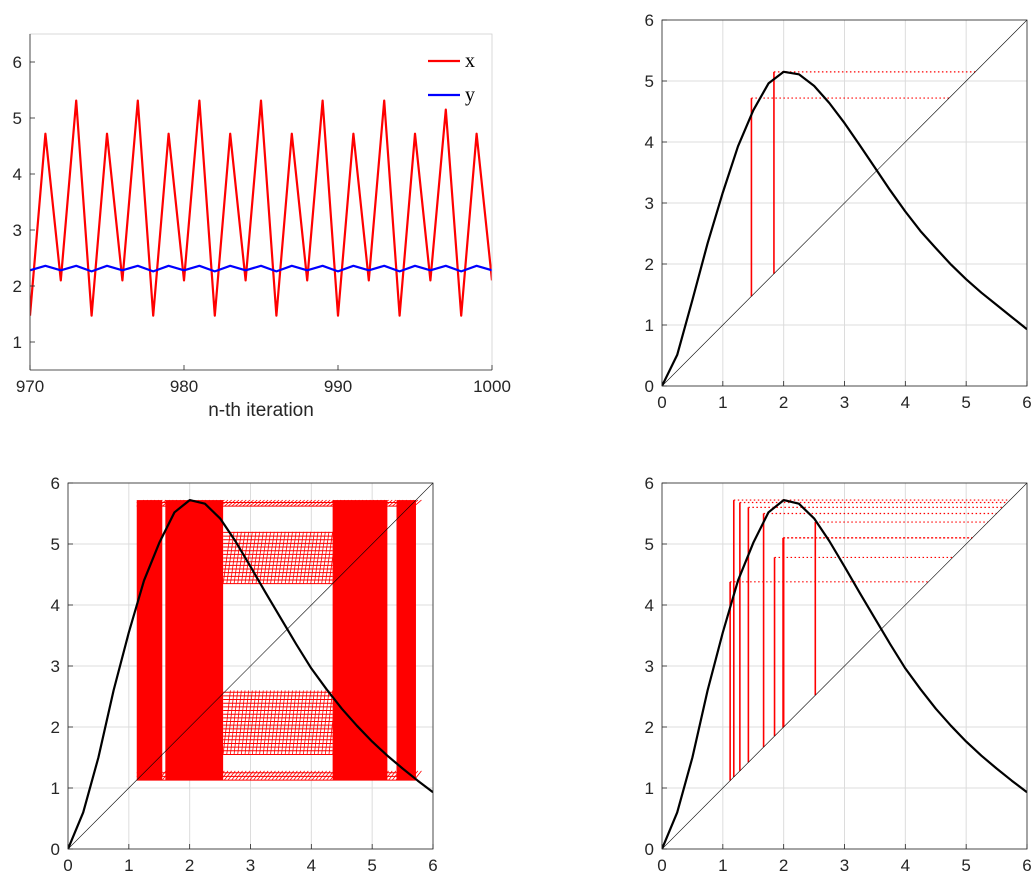  I want to click on x-axis-label: n-th iteration, so click(261, 410).